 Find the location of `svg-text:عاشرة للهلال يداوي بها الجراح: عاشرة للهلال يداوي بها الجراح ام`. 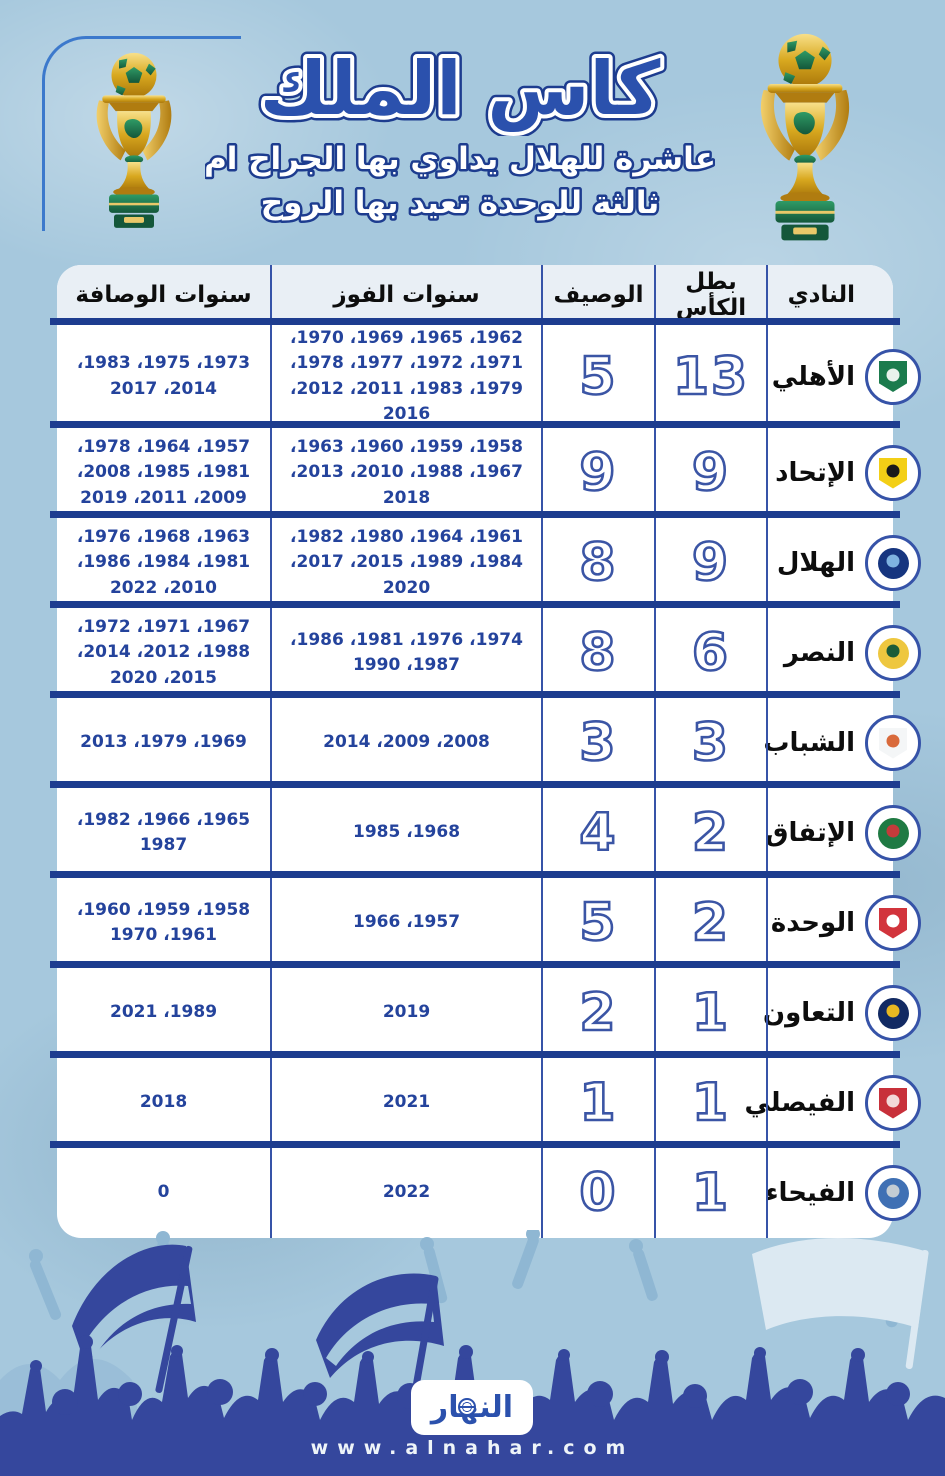

svg-text:عاشرة للهلال يداوي بها الجراح: عاشرة للهلال يداوي بها الجراح ام is located at coordinates (460, 159).